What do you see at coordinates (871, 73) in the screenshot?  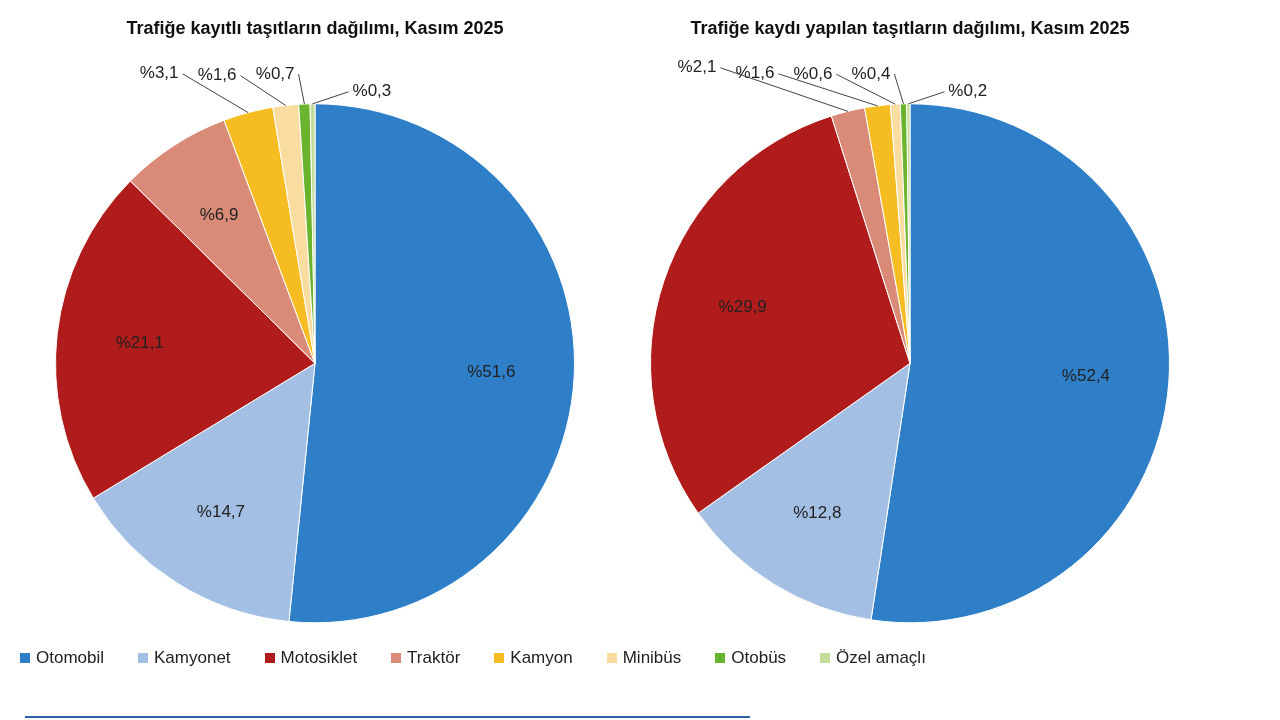 I see `data-label: %0,4` at bounding box center [871, 73].